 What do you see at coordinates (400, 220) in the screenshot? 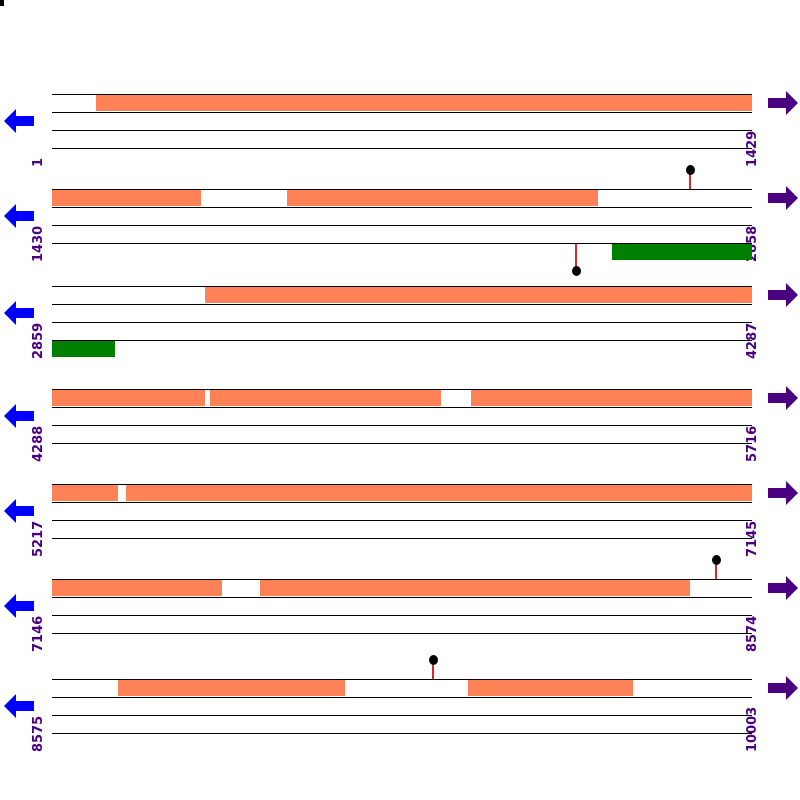
I see `sequence-row: 1430 2858` at bounding box center [400, 220].